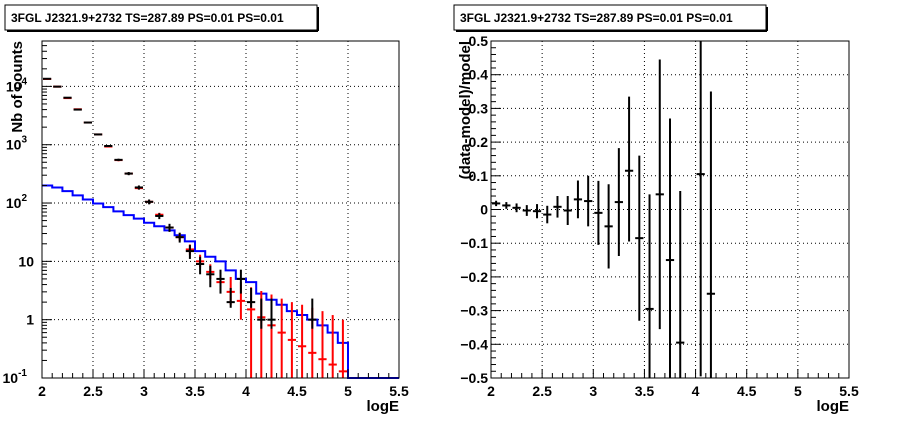 This screenshot has width=898, height=421. What do you see at coordinates (479, 41) in the screenshot?
I see `right-y-tick-label: 0.5` at bounding box center [479, 41].